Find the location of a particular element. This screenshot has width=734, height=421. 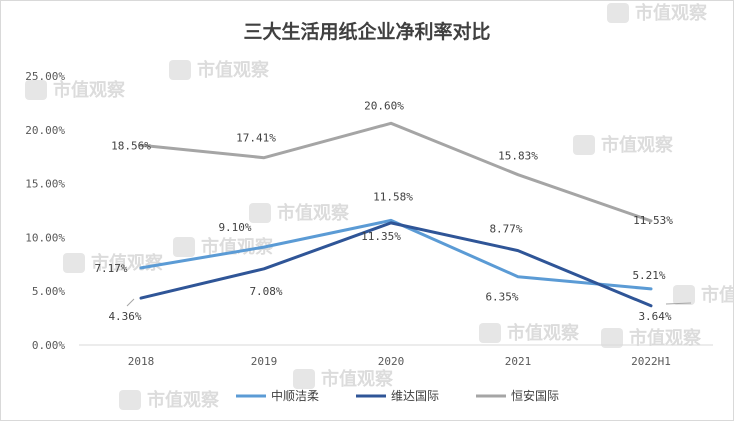

chart-title: 三大生活用纸企业净利率对比 is located at coordinates (366, 31).